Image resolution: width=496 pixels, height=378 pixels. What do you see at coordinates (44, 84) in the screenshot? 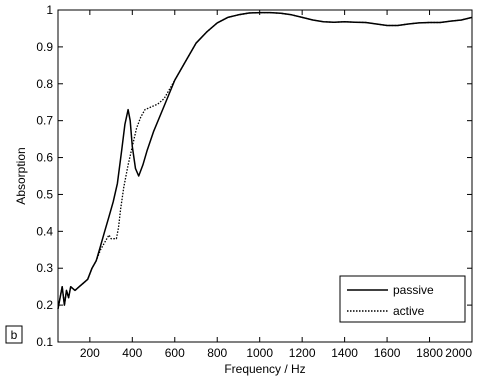
I see `y-tick-label: 0.8` at bounding box center [44, 84].